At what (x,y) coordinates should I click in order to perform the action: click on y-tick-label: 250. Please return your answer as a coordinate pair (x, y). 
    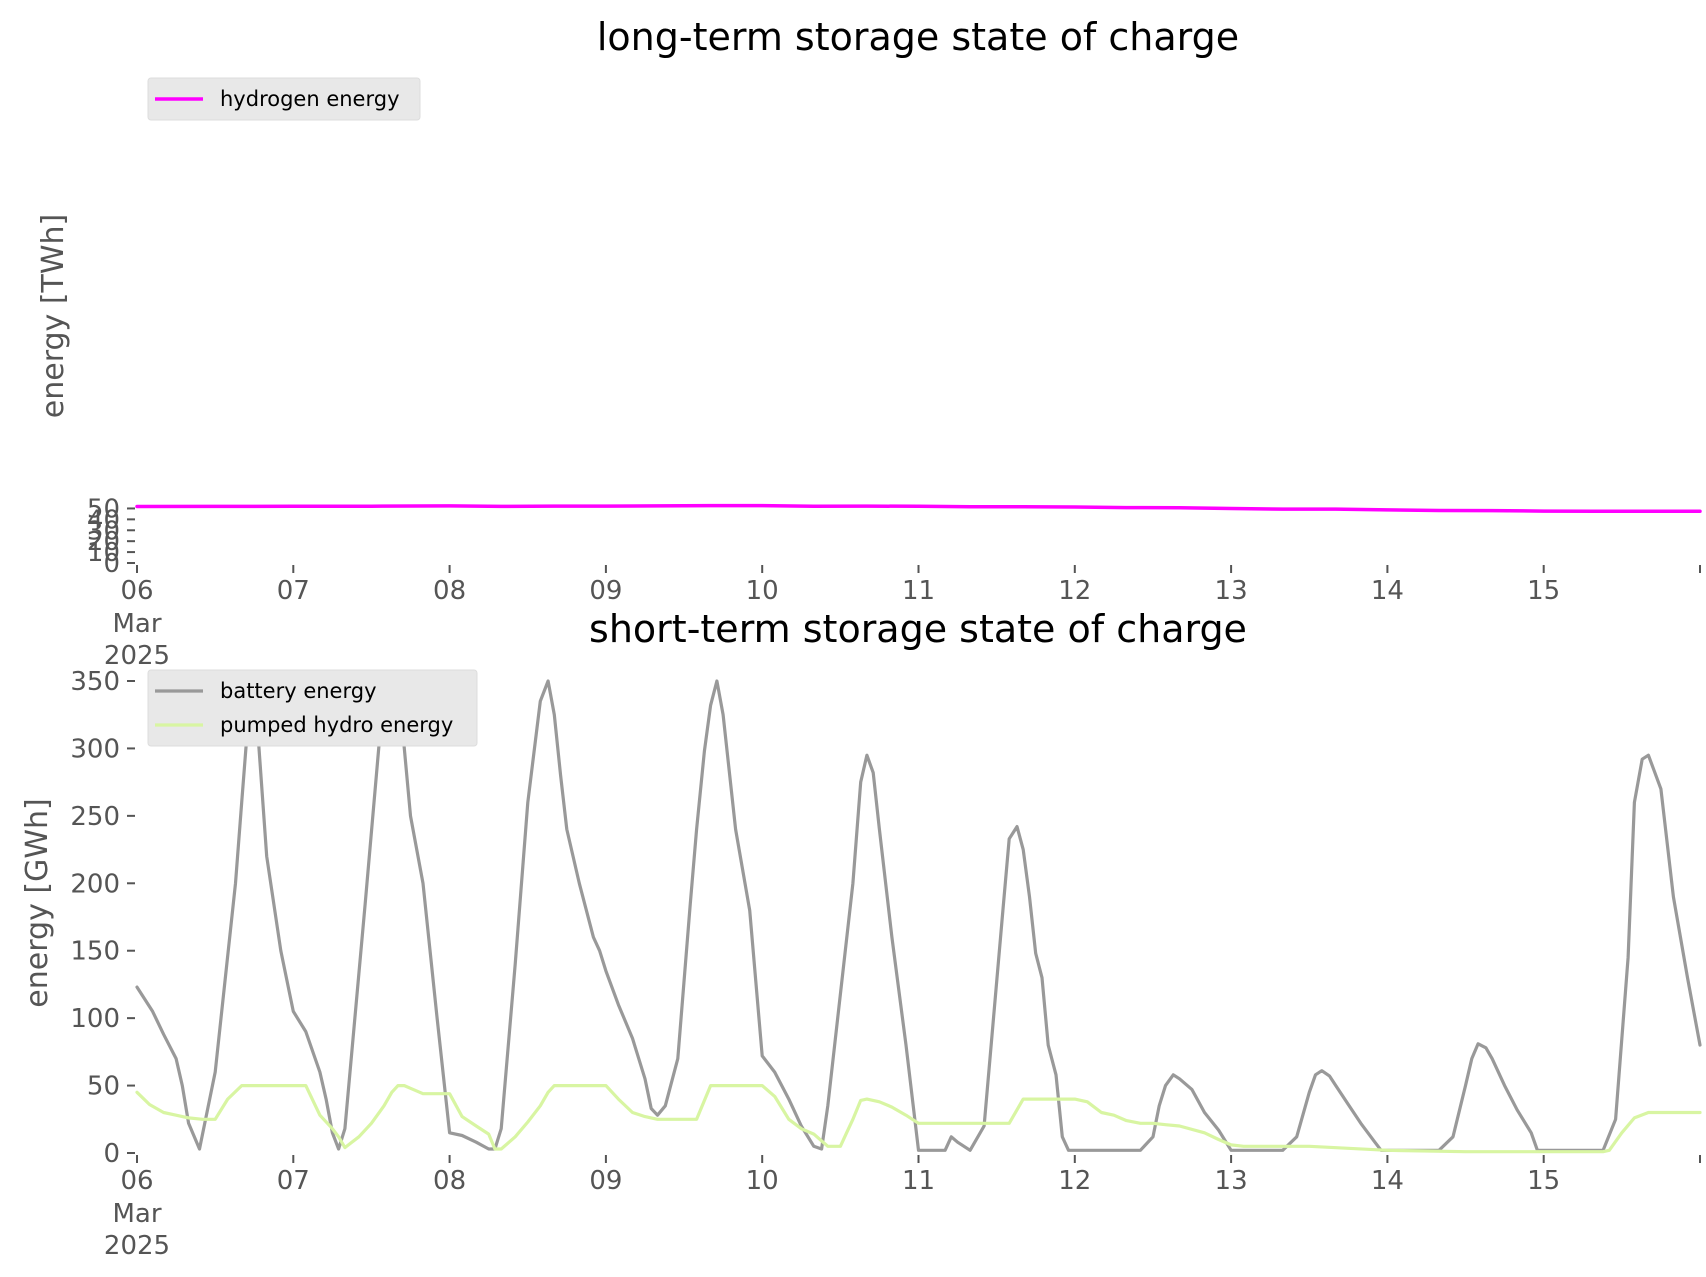
    Looking at the image, I should click on (95, 817).